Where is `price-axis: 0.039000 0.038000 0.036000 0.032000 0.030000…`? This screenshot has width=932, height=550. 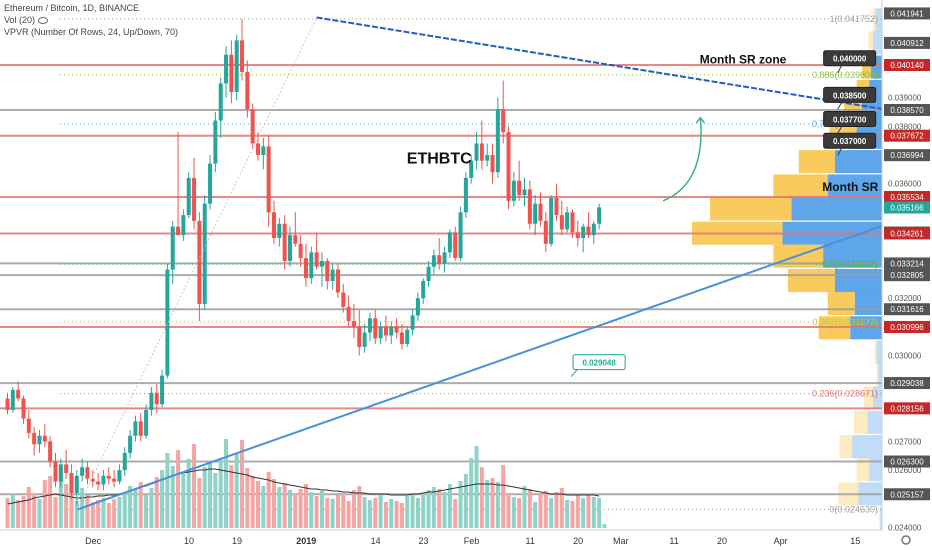 price-axis: 0.039000 0.038000 0.036000 0.032000 0.030000… is located at coordinates (906, 275).